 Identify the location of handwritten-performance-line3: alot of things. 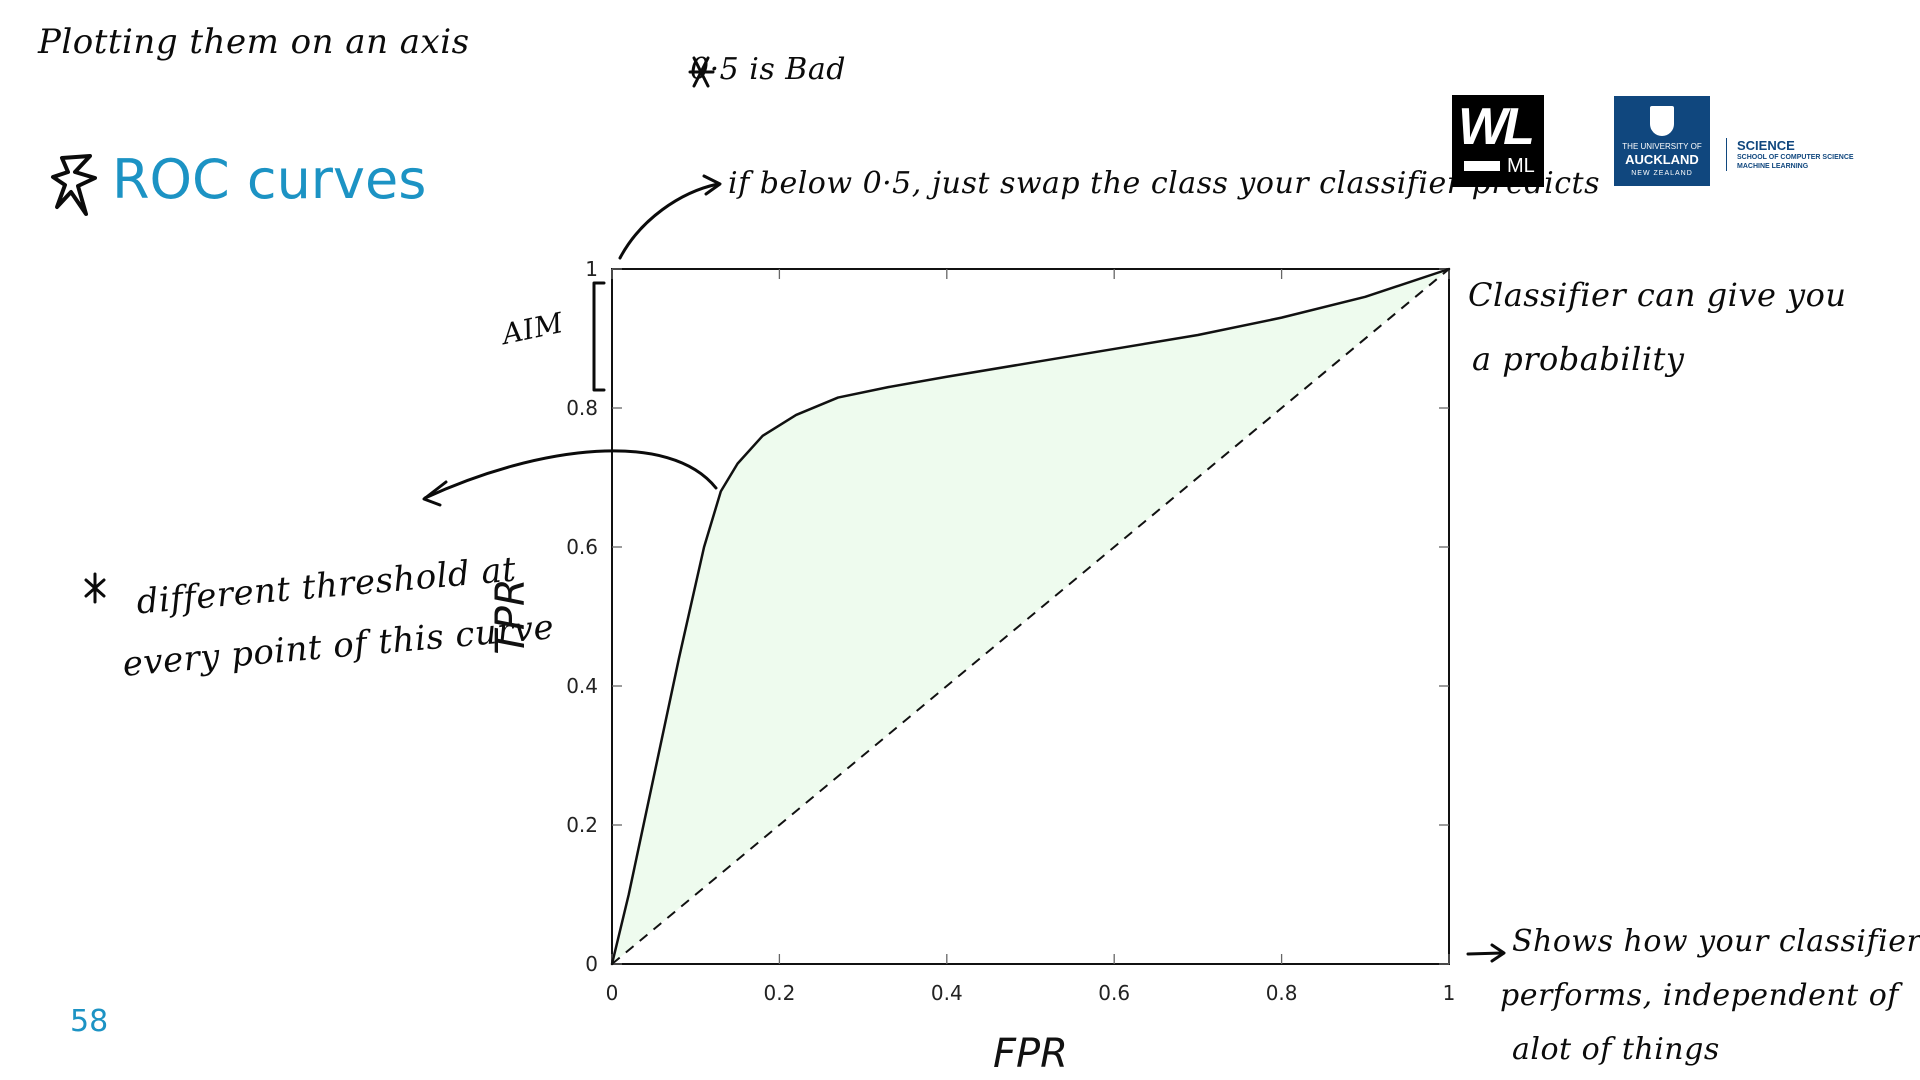
(1616, 1049).